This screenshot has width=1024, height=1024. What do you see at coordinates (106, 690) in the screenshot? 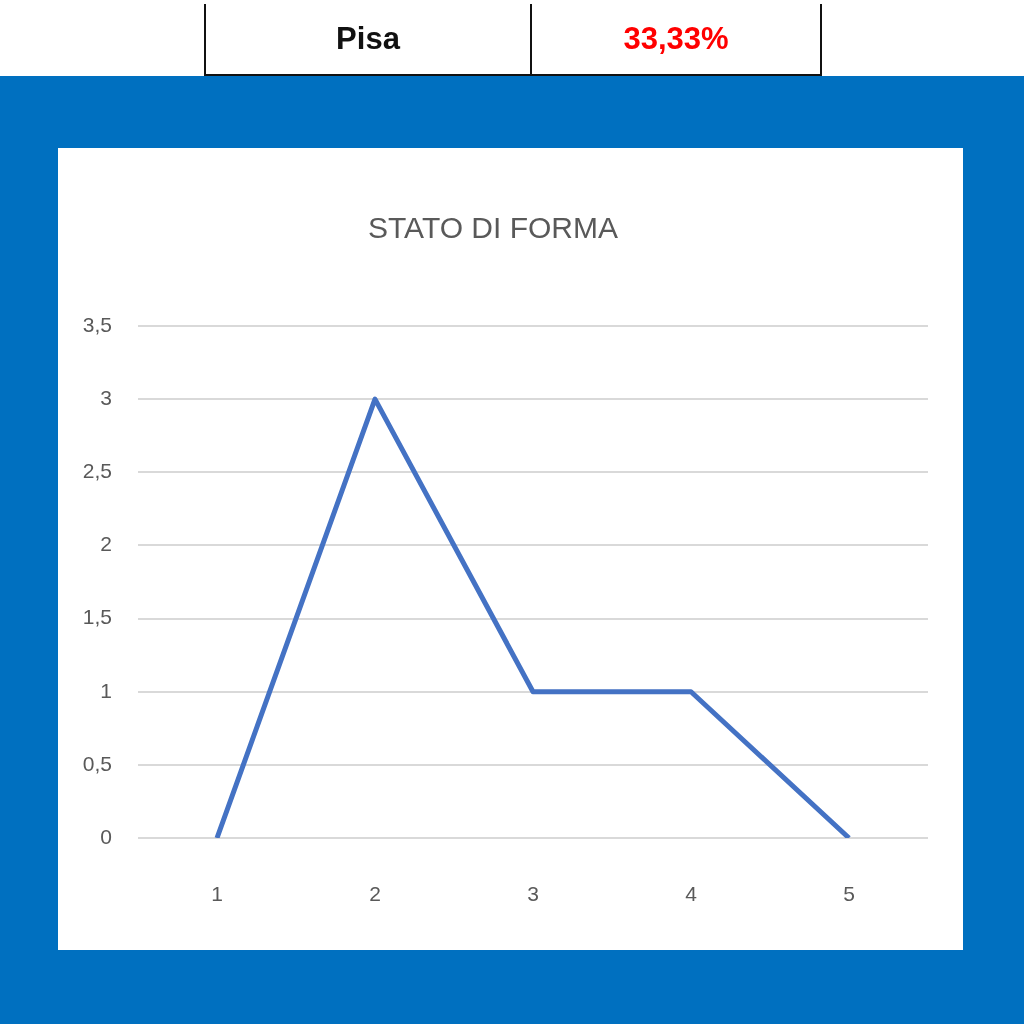
I see `y-tick-label: 1` at bounding box center [106, 690].